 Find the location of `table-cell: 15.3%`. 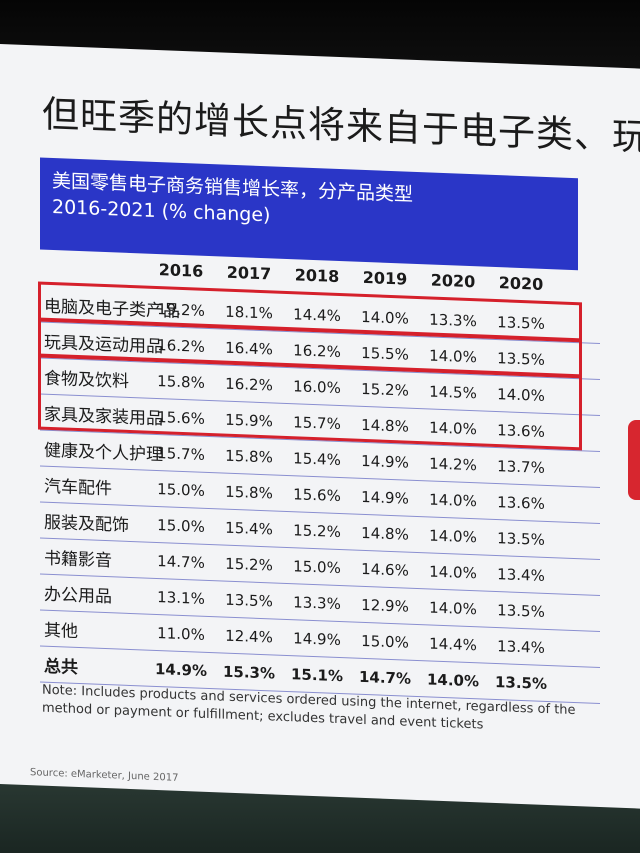

table-cell: 15.3% is located at coordinates (249, 672).